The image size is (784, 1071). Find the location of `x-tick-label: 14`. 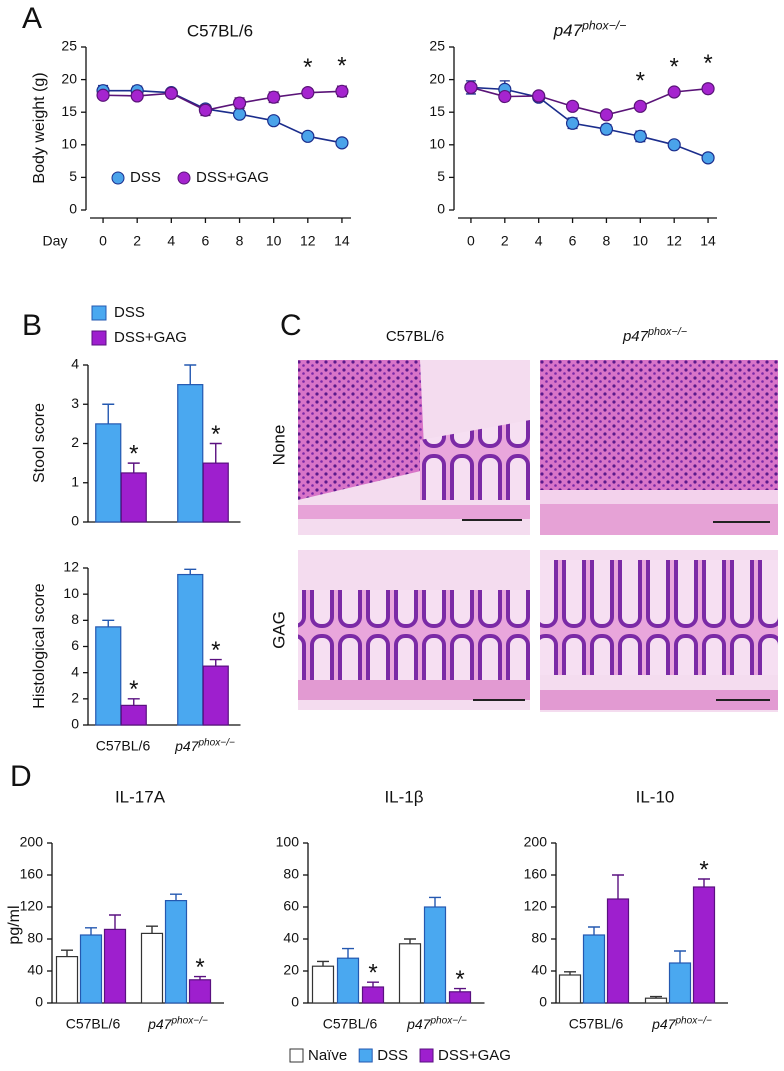

x-tick-label: 14 is located at coordinates (342, 241).